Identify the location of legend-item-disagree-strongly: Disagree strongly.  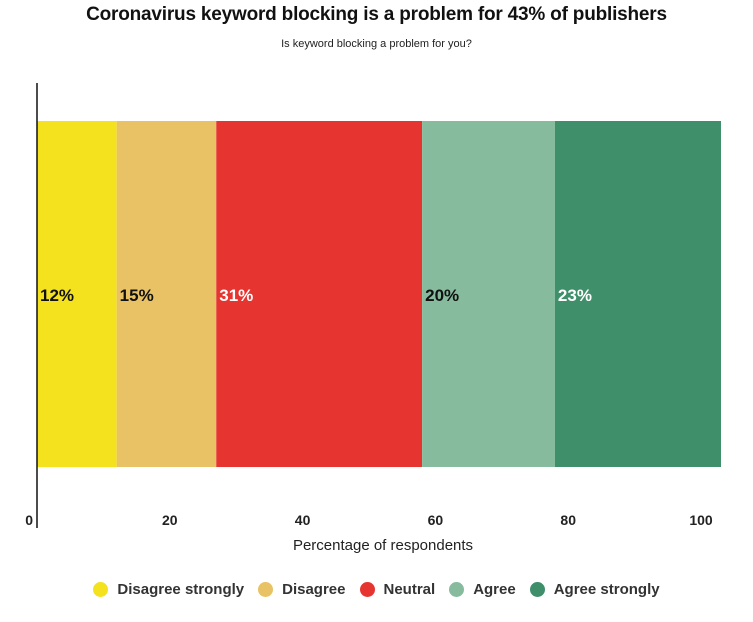
(168, 589).